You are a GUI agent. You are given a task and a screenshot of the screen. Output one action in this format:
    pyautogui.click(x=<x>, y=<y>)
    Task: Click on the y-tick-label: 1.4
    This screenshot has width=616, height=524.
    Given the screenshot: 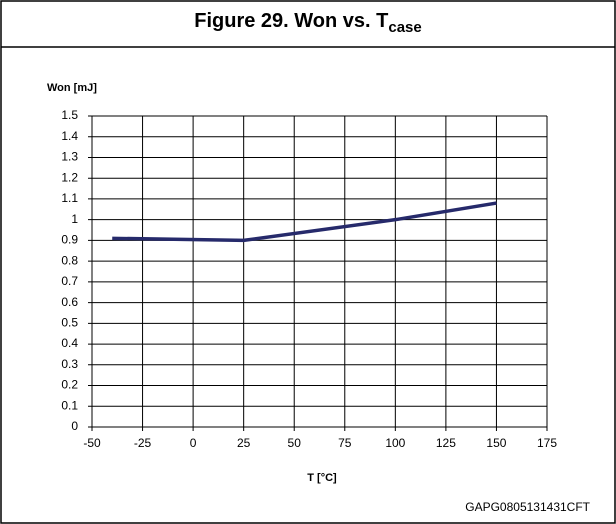 What is the action you would take?
    pyautogui.click(x=69, y=136)
    